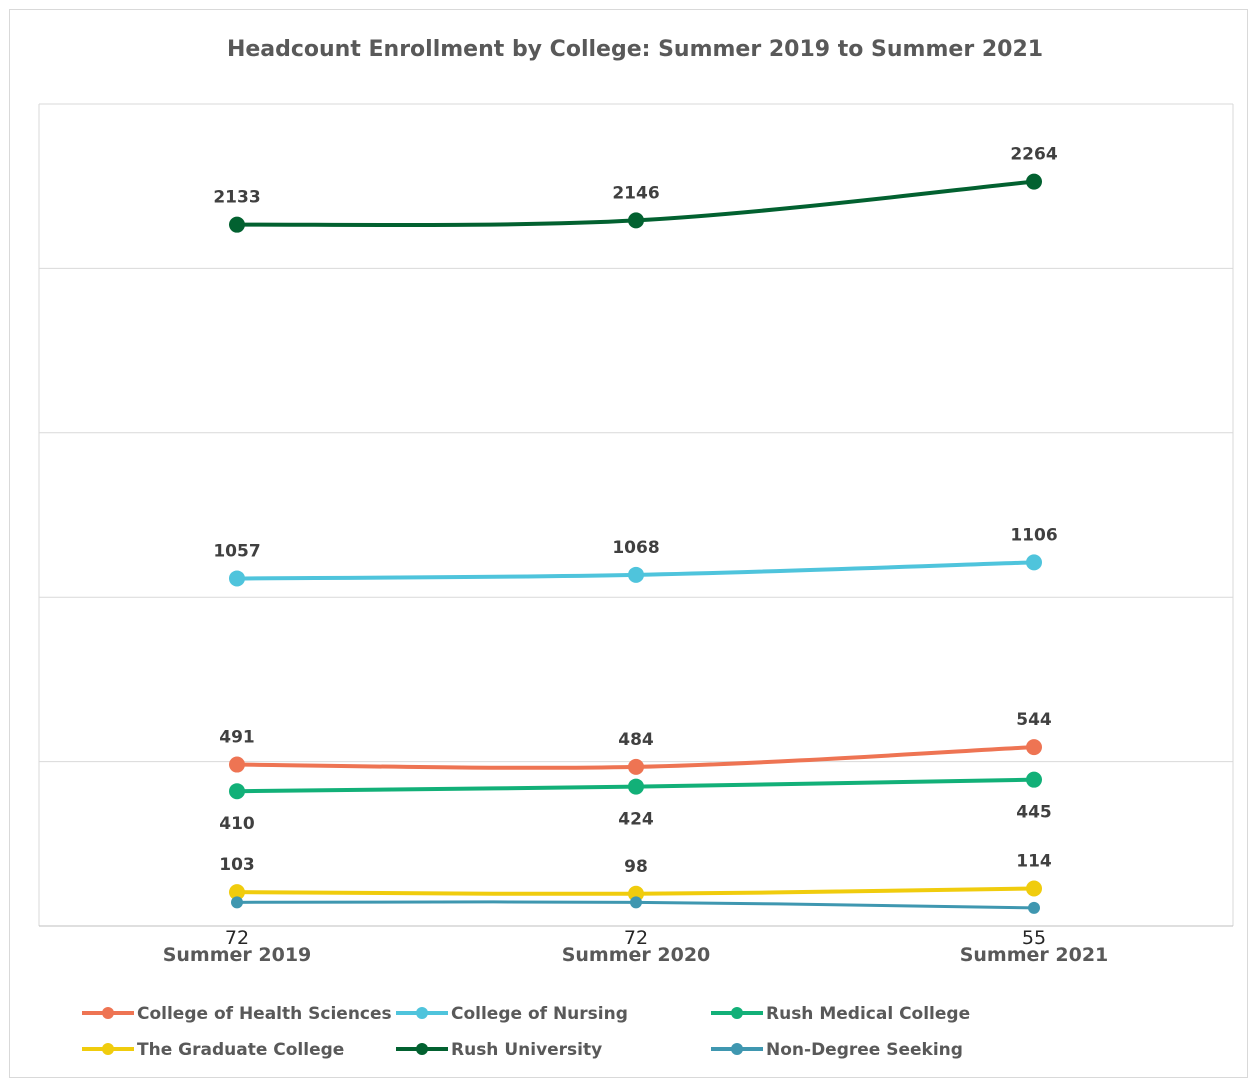 This screenshot has width=1257, height=1087. I want to click on legend-item-non-degree-seeking: Non-Degree Seeking, so click(837, 1050).